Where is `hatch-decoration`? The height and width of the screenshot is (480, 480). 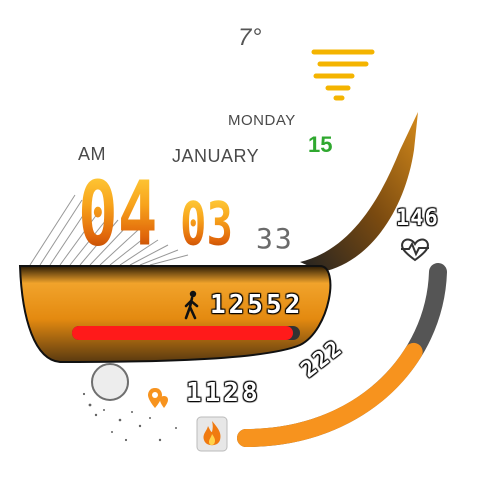 hatch-decoration is located at coordinates (109, 230).